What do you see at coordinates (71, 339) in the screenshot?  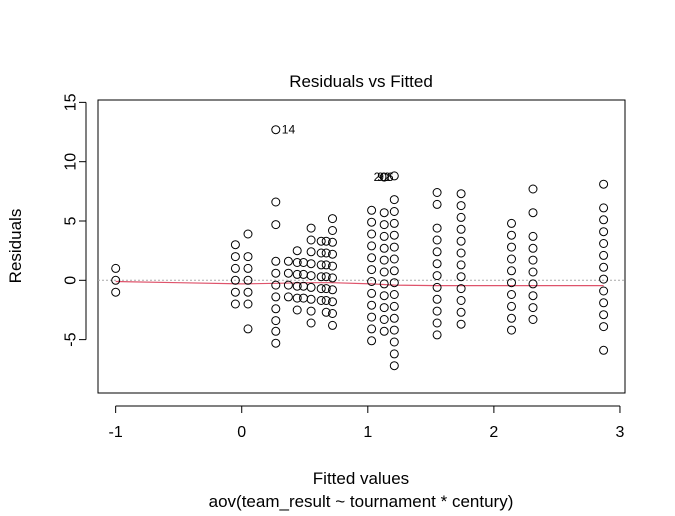 I see `y-tick-label: -5` at bounding box center [71, 339].